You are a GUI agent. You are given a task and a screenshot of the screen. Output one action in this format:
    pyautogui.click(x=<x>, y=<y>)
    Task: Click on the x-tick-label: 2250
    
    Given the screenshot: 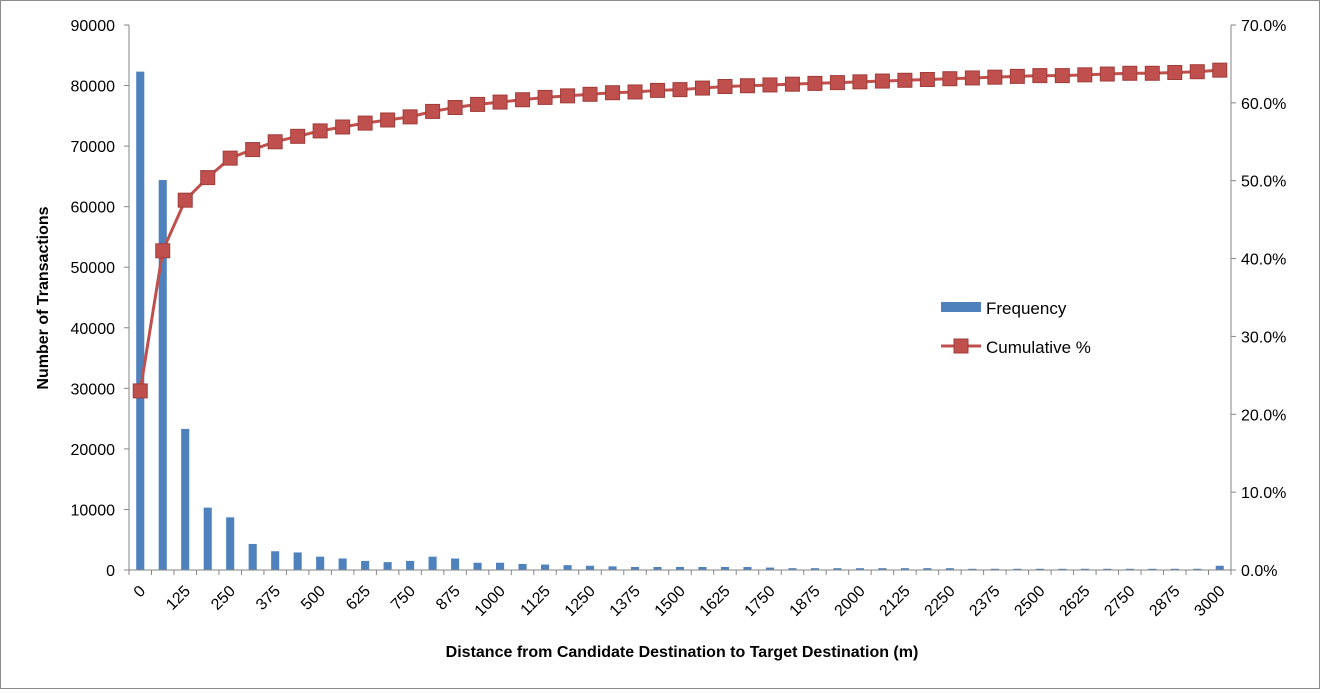 What is the action you would take?
    pyautogui.click(x=940, y=601)
    